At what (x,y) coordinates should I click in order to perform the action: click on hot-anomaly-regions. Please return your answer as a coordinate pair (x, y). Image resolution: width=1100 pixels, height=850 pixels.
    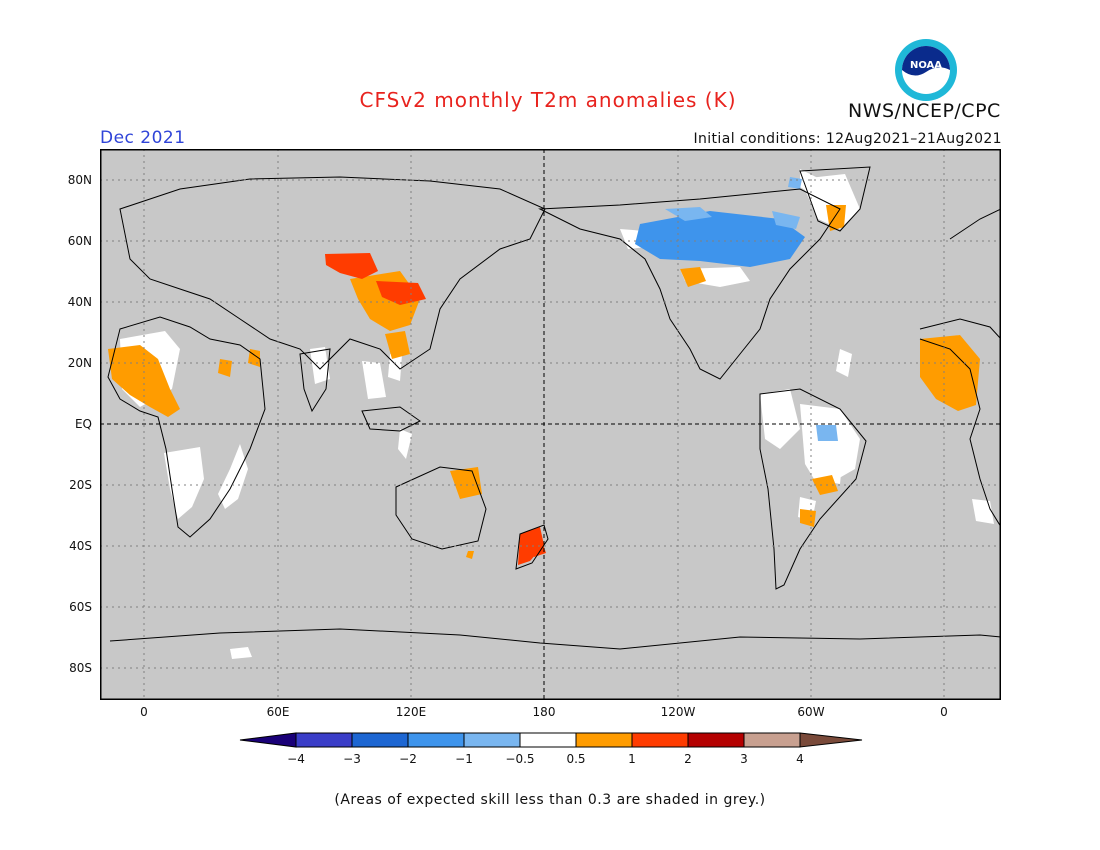
    Looking at the image, I should click on (435, 409).